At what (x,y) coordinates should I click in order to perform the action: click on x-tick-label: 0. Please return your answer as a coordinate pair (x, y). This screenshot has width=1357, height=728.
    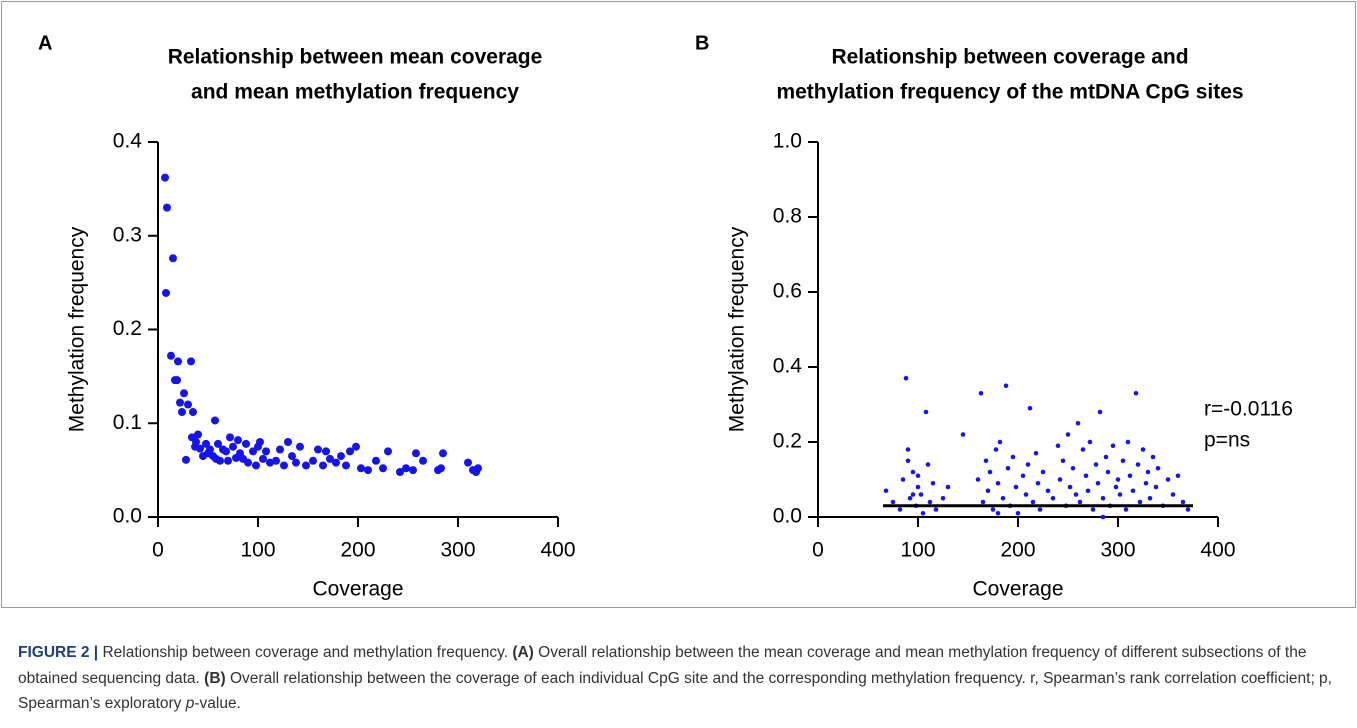
    Looking at the image, I should click on (158, 550).